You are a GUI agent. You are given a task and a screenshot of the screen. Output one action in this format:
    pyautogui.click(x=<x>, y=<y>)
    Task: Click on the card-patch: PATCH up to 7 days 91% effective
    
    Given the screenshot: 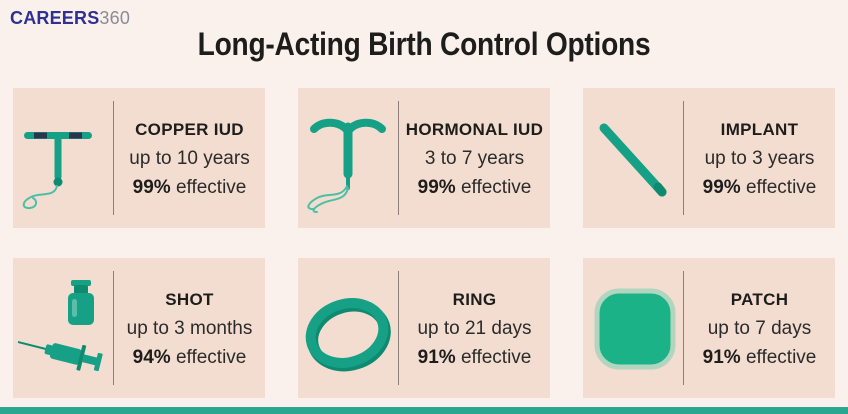 What is the action you would take?
    pyautogui.click(x=709, y=328)
    